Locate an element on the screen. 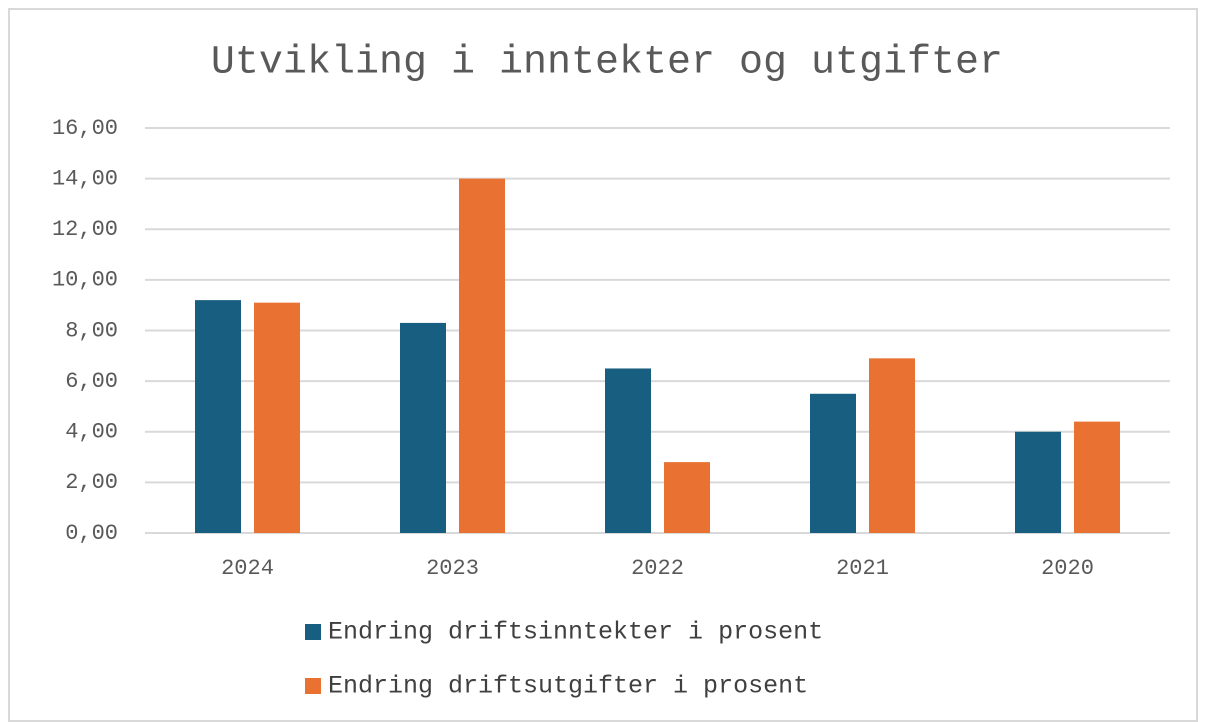  x-tick-label: 2021 is located at coordinates (862, 568).